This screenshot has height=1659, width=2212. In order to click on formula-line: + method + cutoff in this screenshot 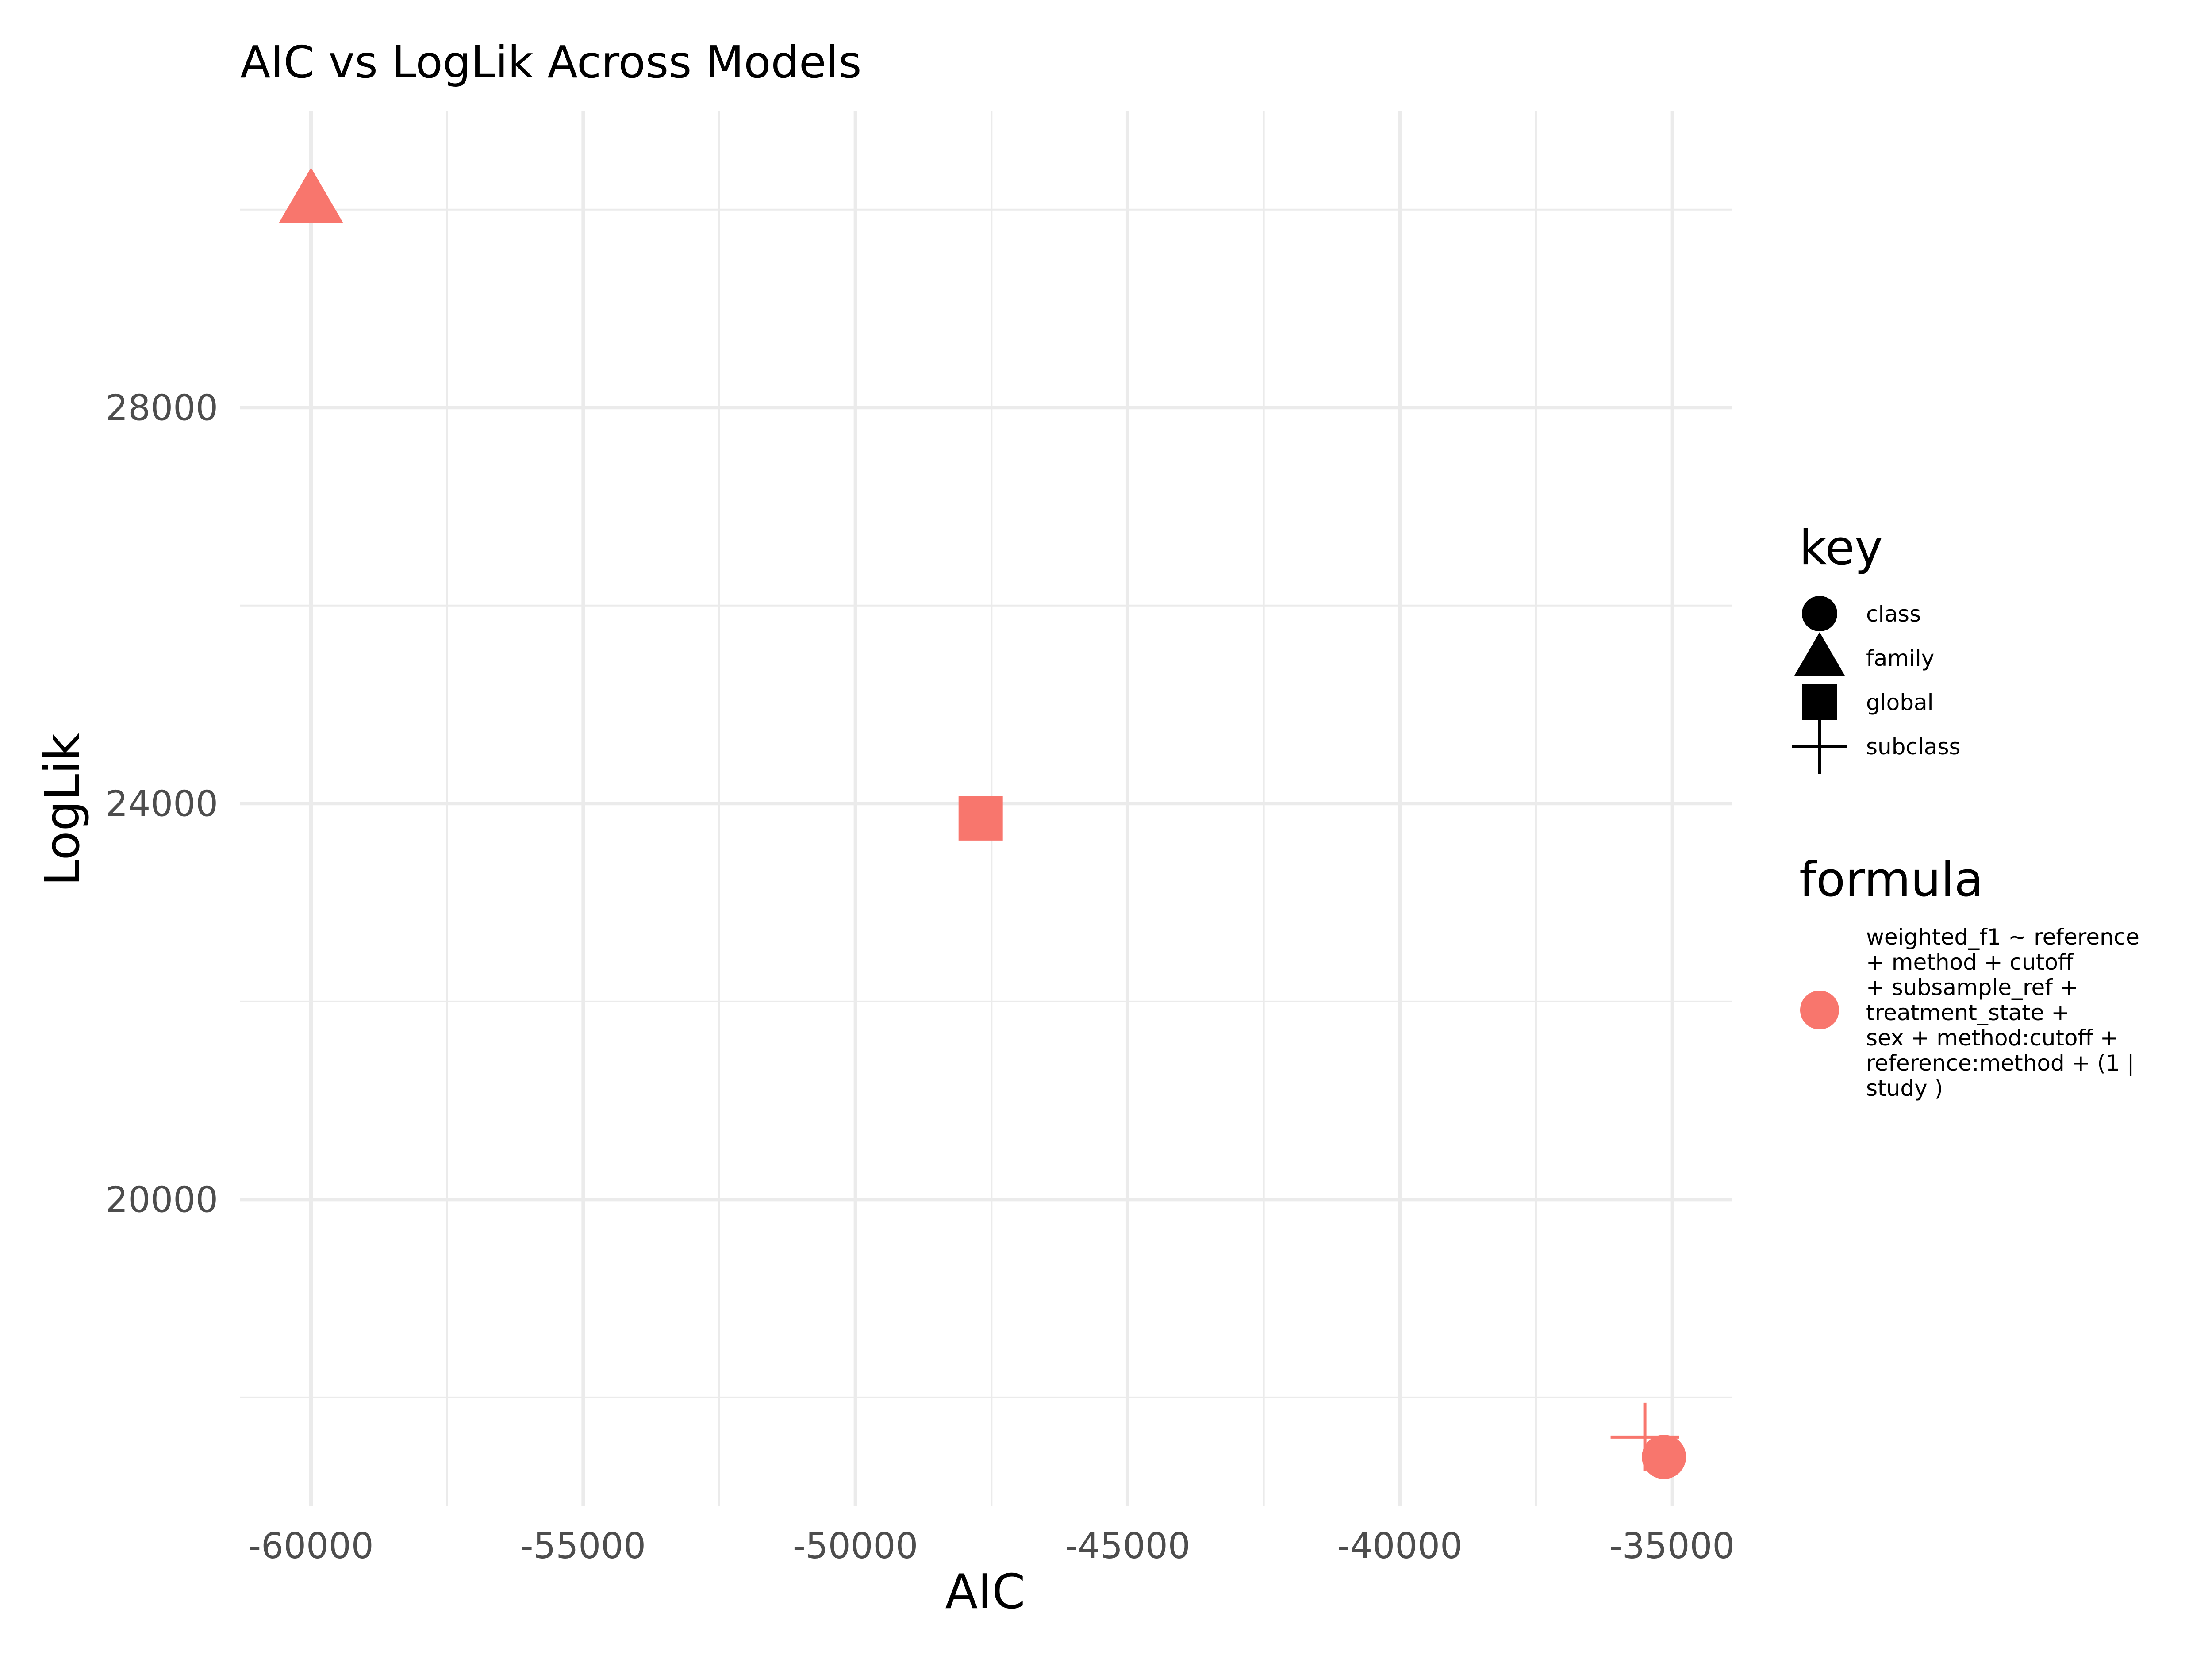, I will do `click(1970, 962)`.